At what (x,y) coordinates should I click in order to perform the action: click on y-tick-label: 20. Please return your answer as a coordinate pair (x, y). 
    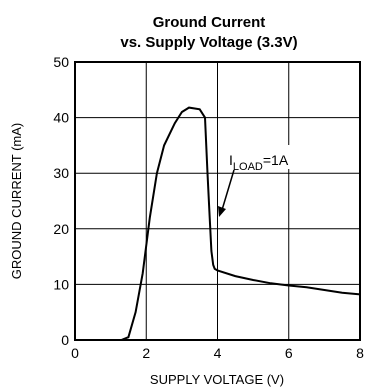
    Looking at the image, I should click on (61, 229).